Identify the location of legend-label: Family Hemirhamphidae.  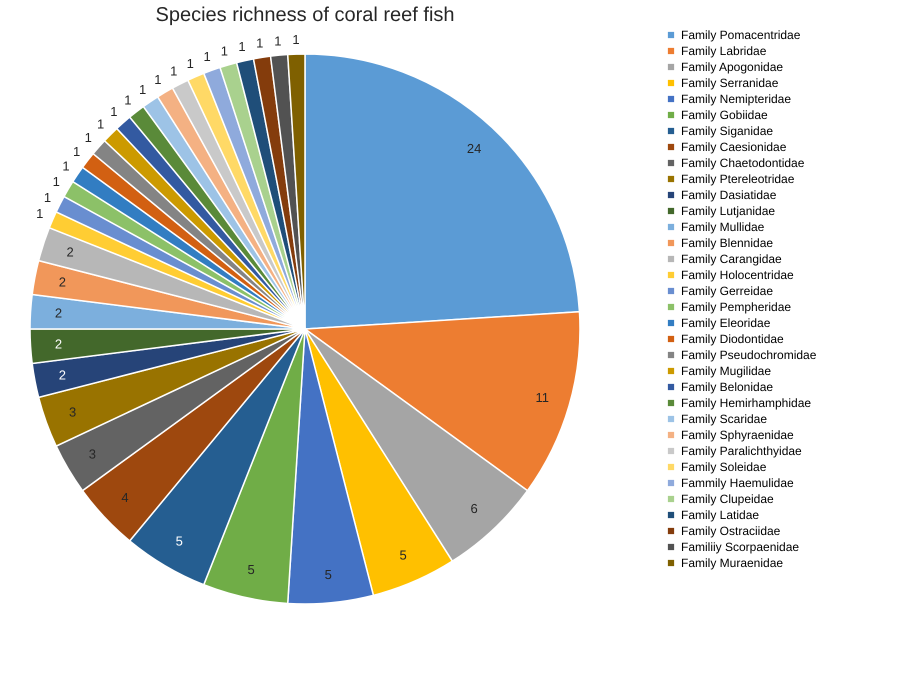
(746, 403).